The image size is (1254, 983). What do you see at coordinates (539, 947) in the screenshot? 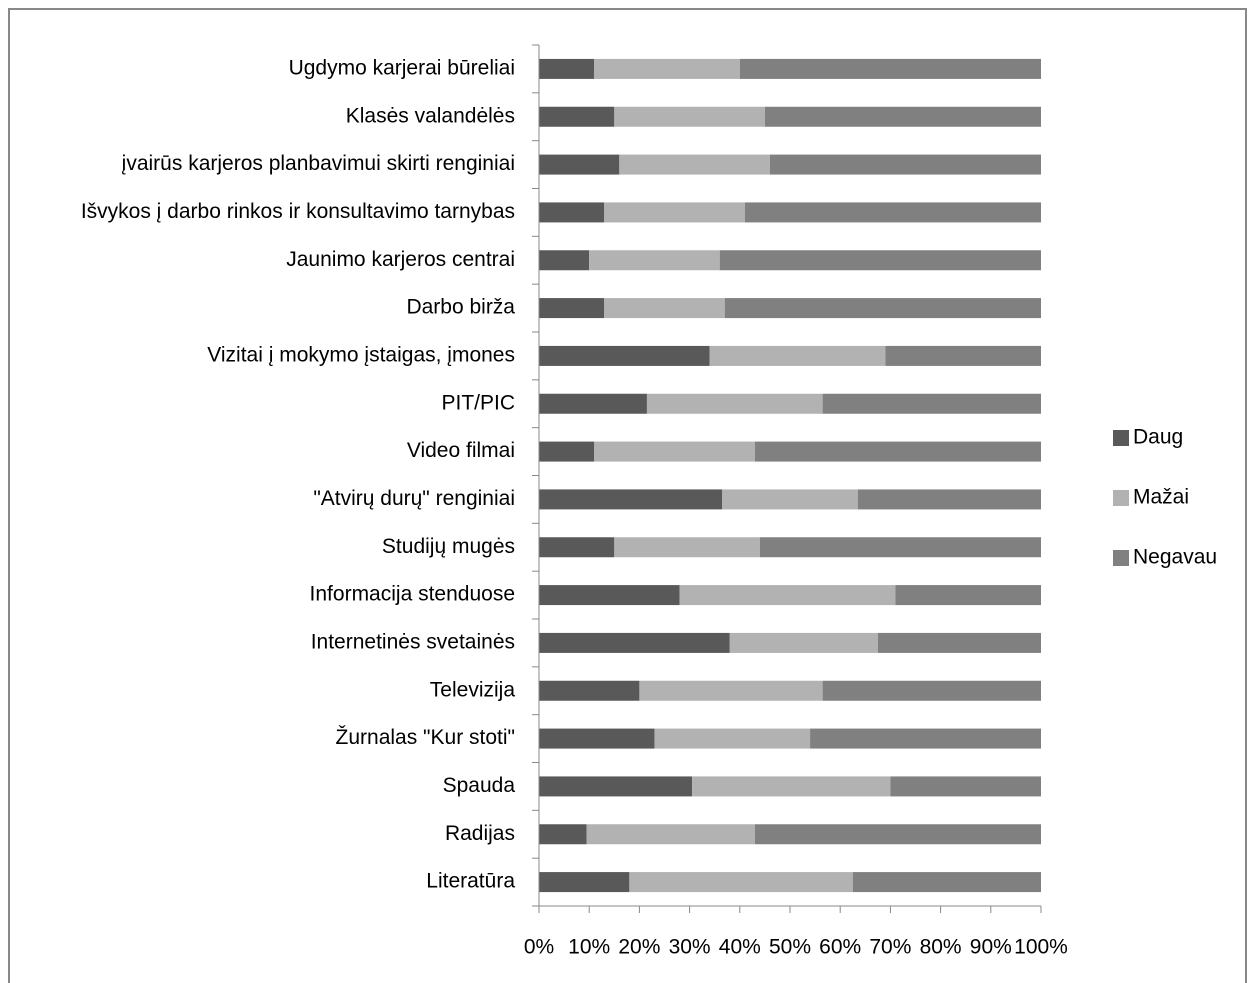
I see `x-tick-label: 0%` at bounding box center [539, 947].